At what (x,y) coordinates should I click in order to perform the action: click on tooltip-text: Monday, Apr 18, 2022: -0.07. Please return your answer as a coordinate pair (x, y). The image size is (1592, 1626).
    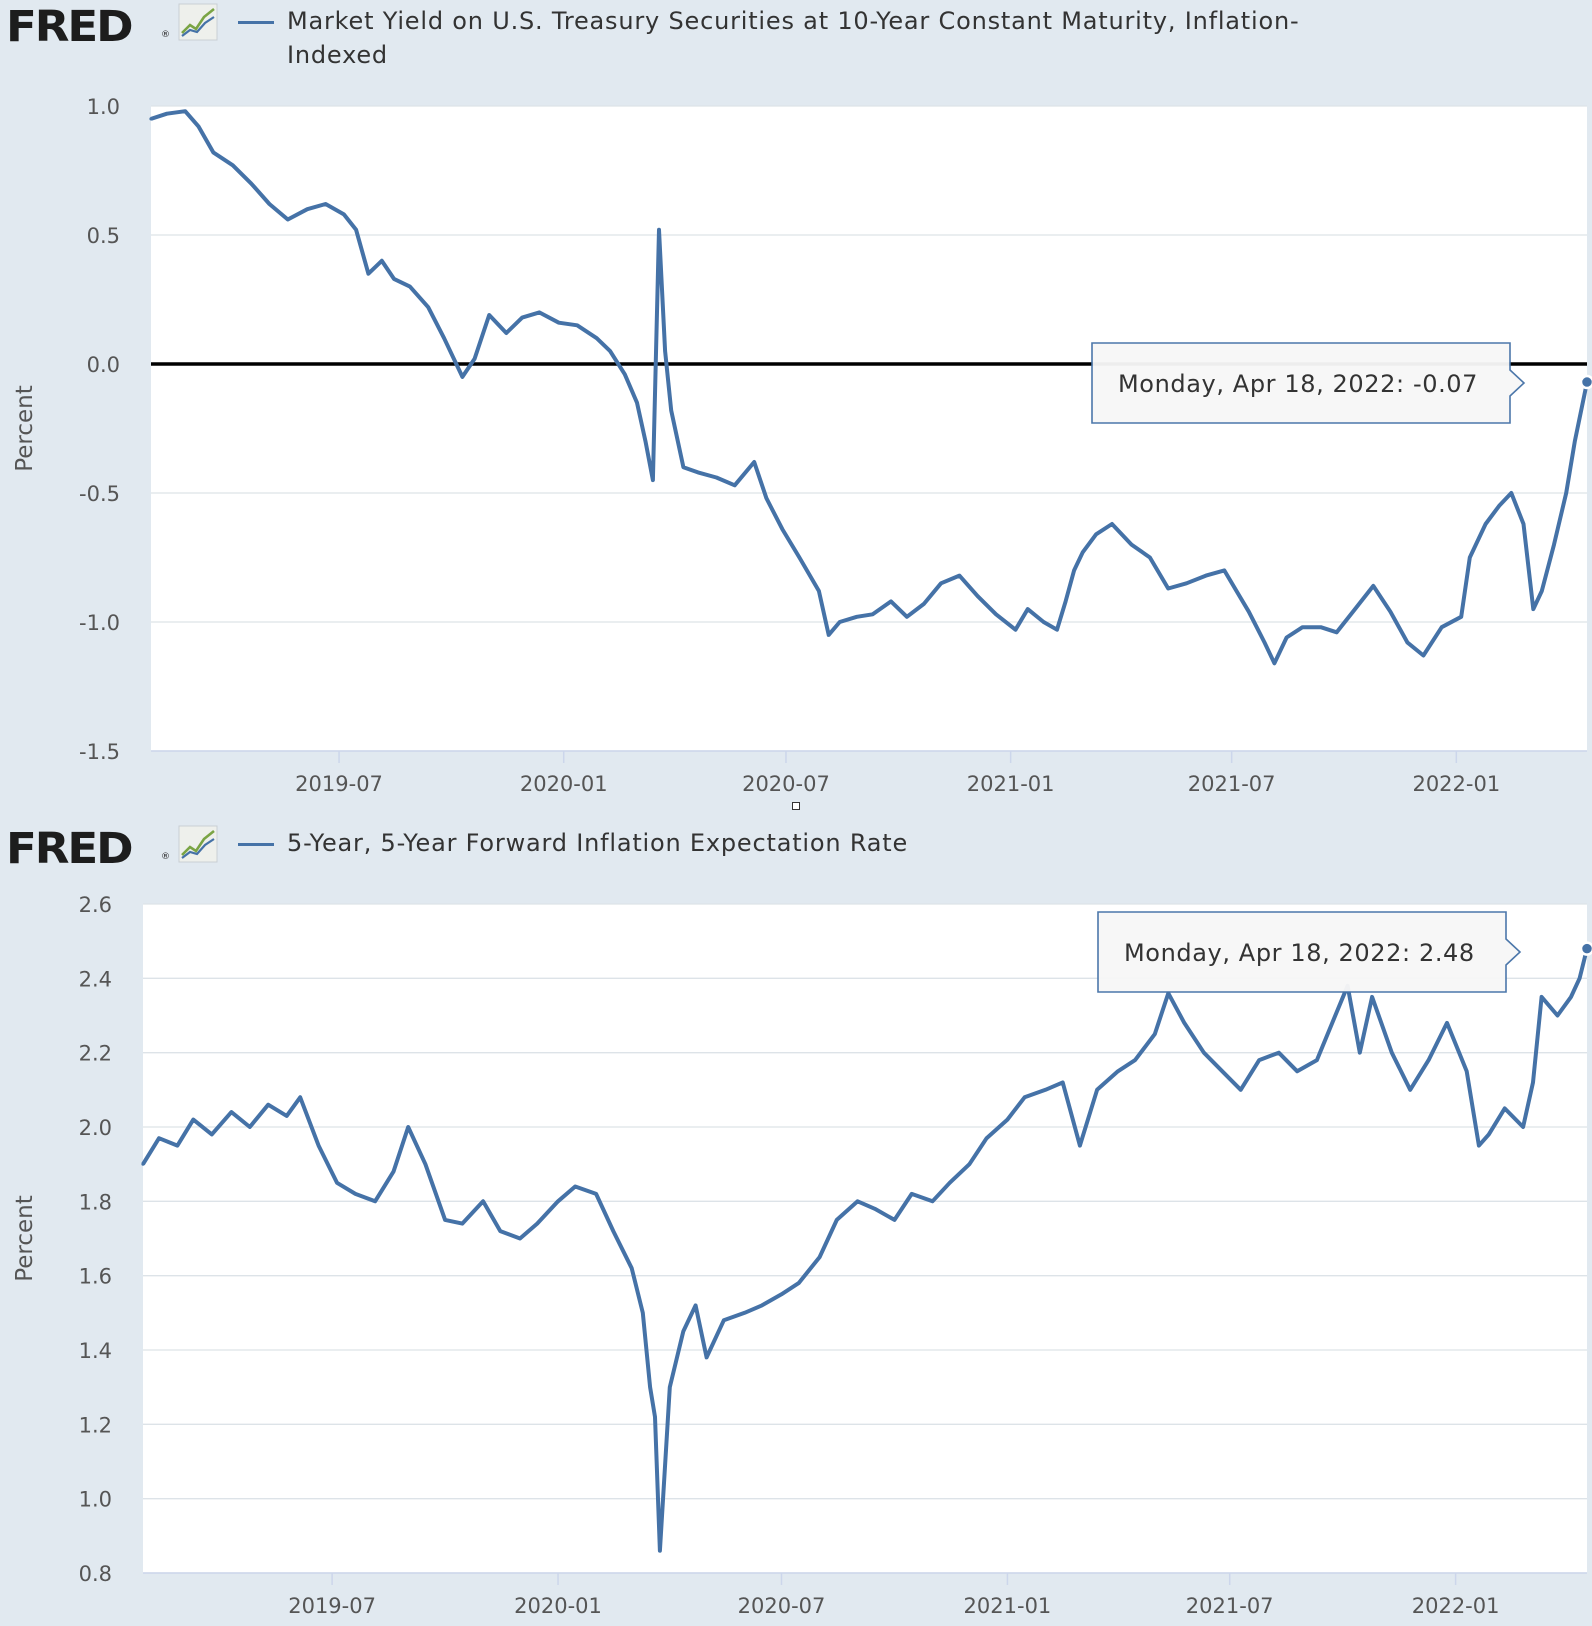
    Looking at the image, I should click on (1298, 384).